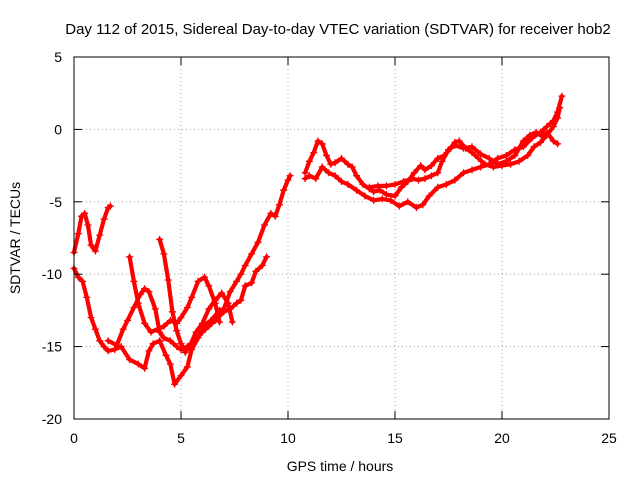 This screenshot has height=480, width=640. Describe the element at coordinates (15, 238) in the screenshot. I see `y-axis-label: SDTVAR / TECUs` at that location.